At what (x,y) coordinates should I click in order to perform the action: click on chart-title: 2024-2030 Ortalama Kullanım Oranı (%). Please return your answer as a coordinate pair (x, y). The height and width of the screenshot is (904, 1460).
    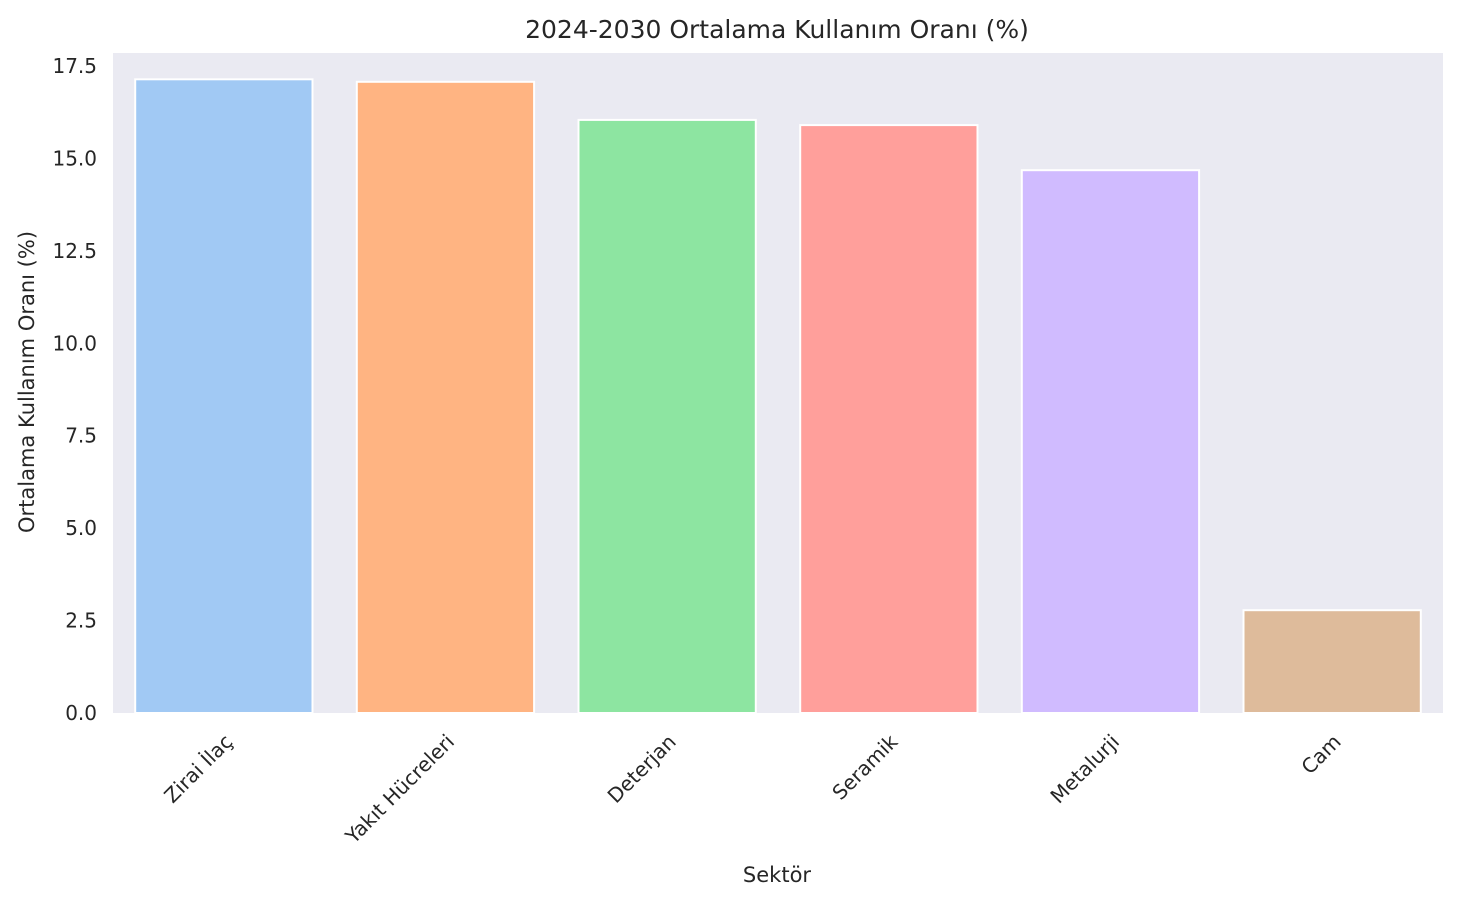
    Looking at the image, I should click on (777, 29).